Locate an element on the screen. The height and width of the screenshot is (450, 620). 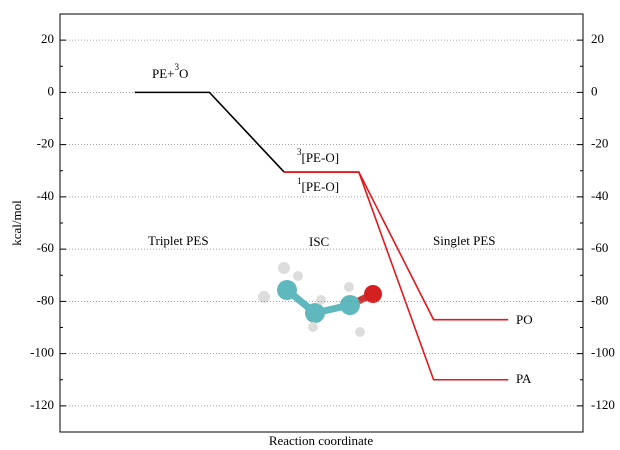
annotation-part: O is located at coordinates (183, 73).